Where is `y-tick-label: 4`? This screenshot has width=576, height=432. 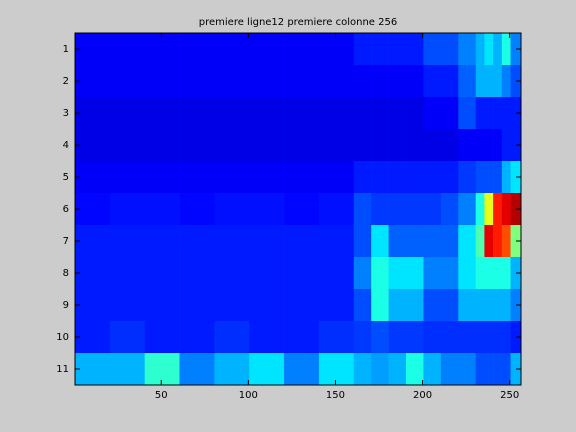 y-tick-label: 4 is located at coordinates (66, 145).